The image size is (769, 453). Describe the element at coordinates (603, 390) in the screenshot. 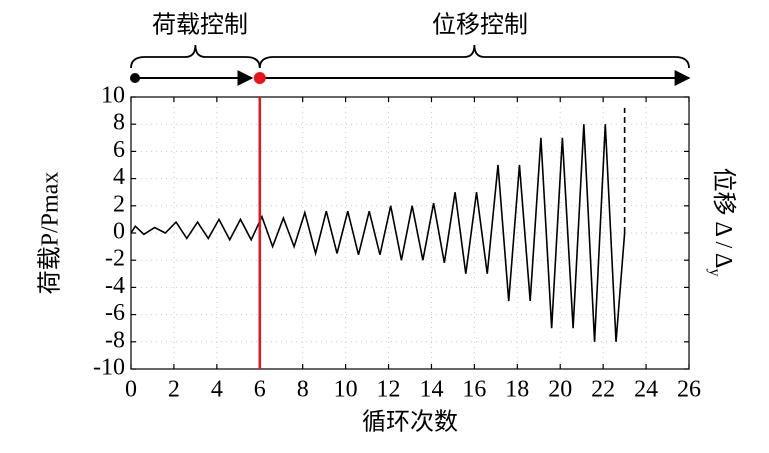

I see `x-tick-label: 22` at that location.